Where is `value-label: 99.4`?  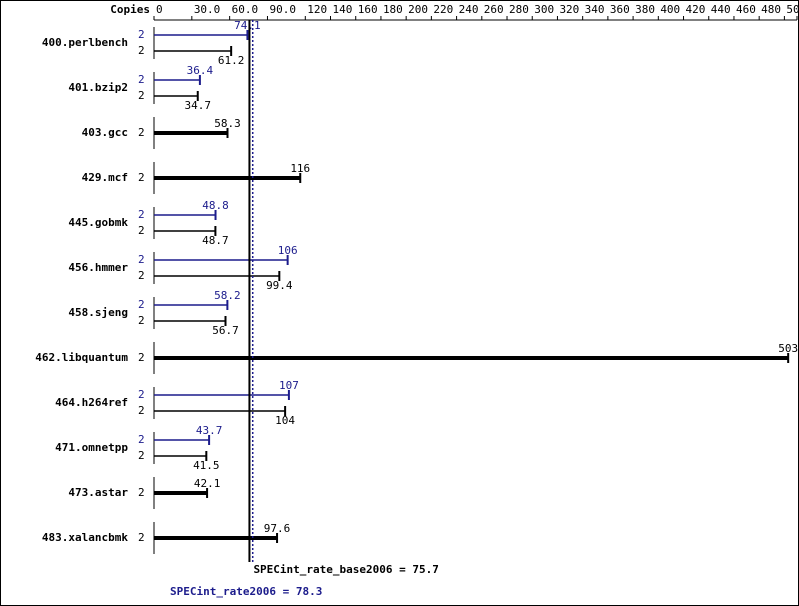 value-label: 99.4 is located at coordinates (279, 285).